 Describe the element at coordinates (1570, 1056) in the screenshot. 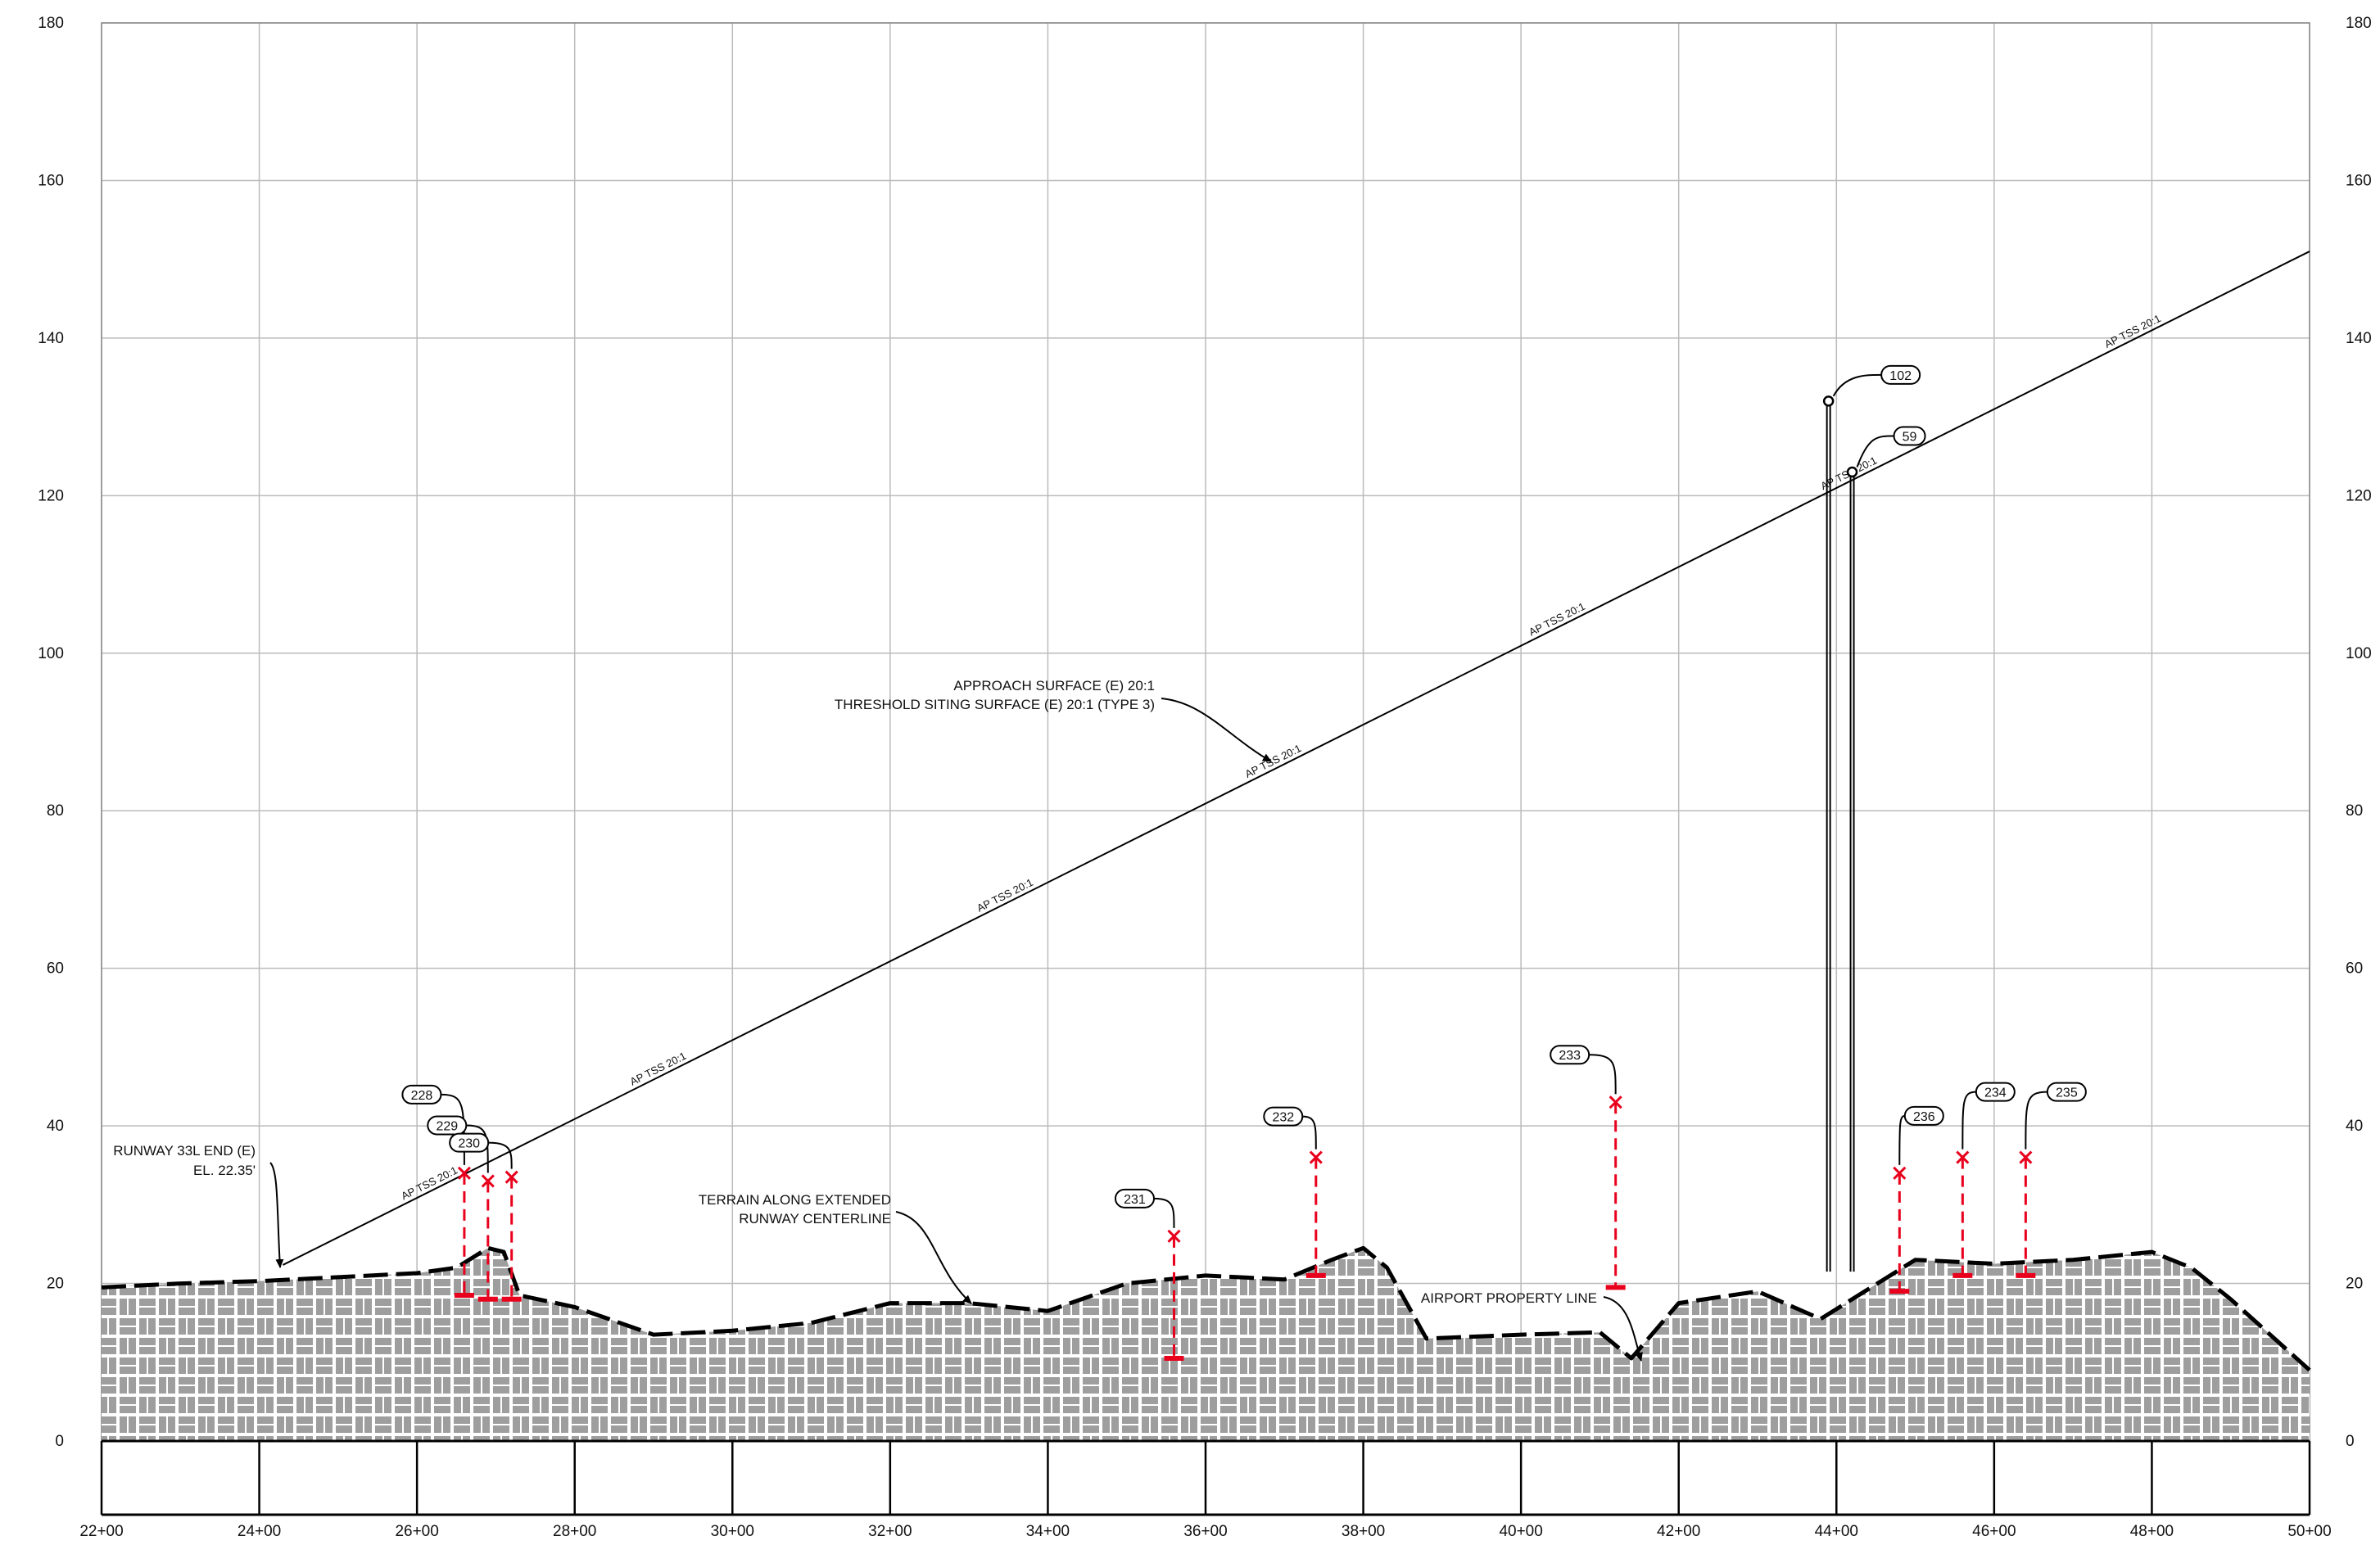

I see `obstruction-233-label: 233` at that location.